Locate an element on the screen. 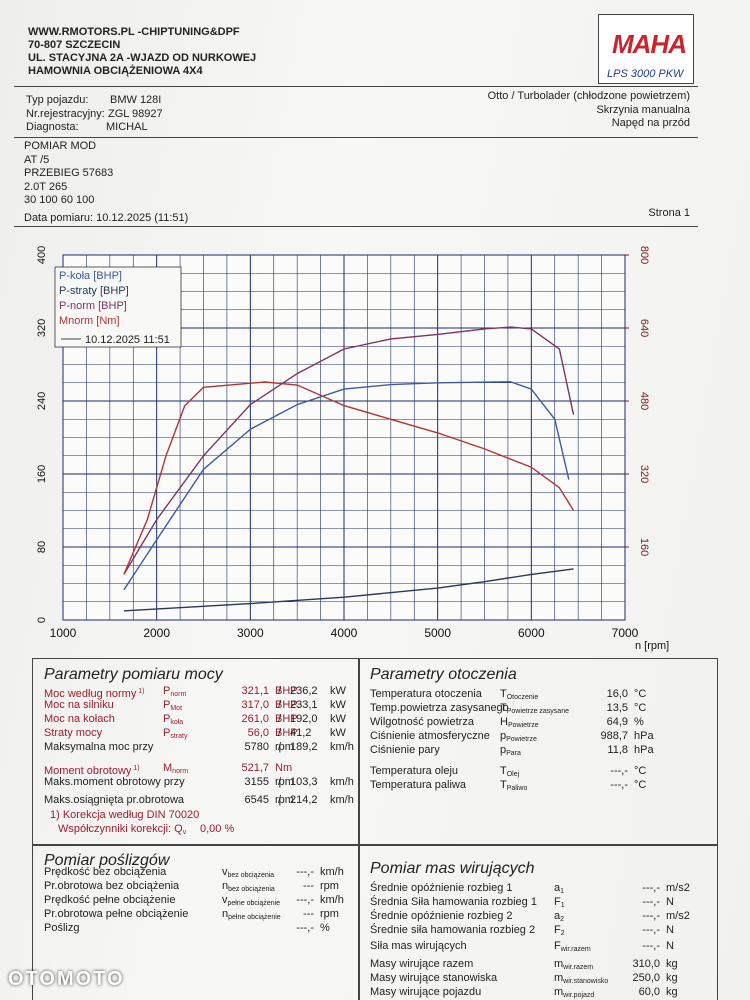 This screenshot has height=1000, width=750. section-title: Parametry otoczenia is located at coordinates (443, 674).